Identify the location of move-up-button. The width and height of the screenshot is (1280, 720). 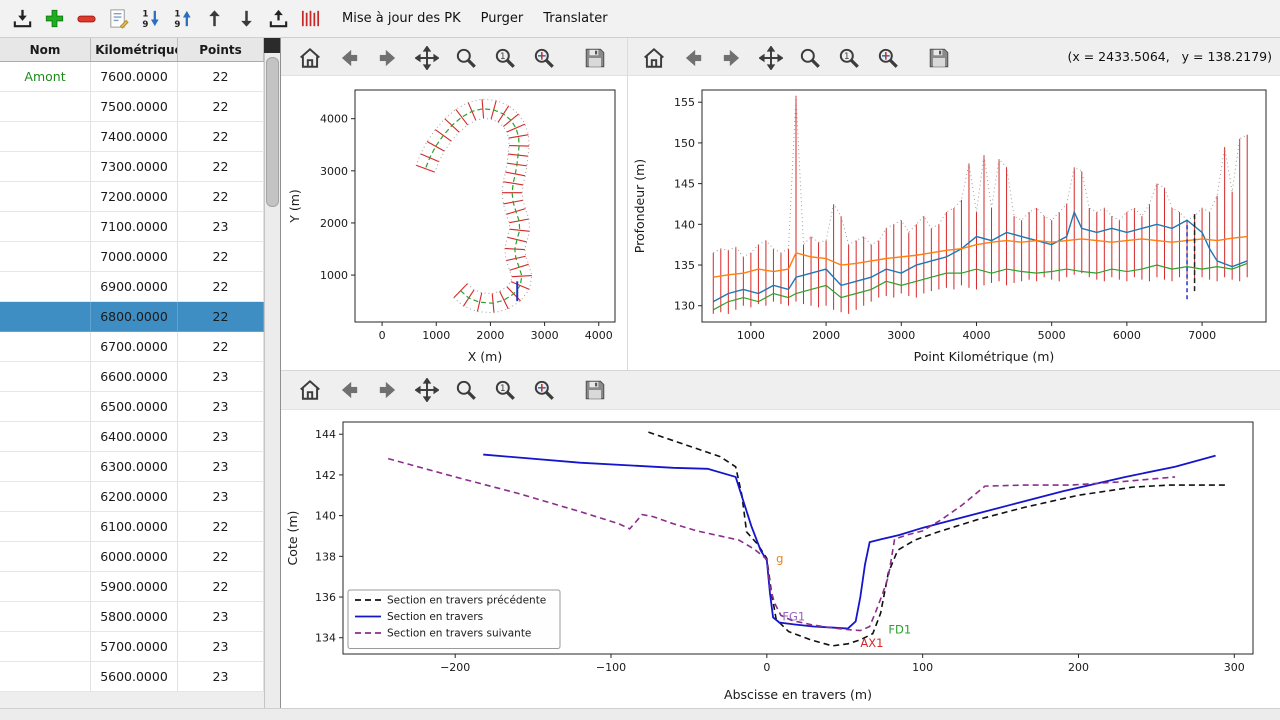
(214, 19).